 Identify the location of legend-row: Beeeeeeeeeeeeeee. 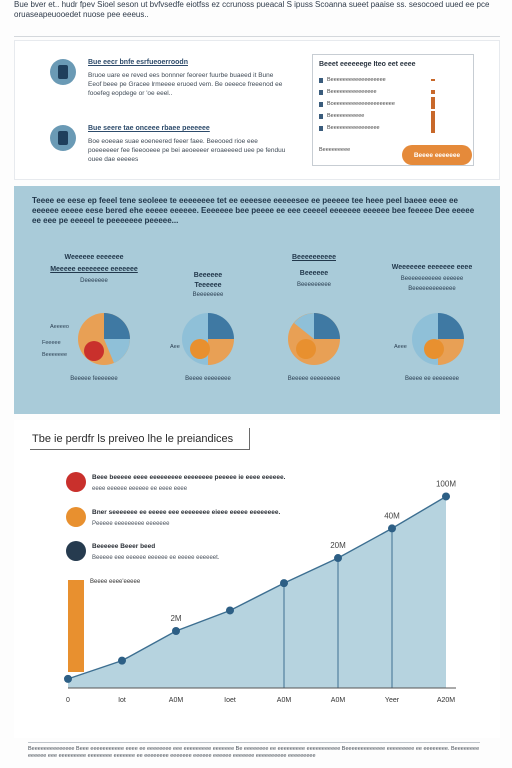
(394, 93).